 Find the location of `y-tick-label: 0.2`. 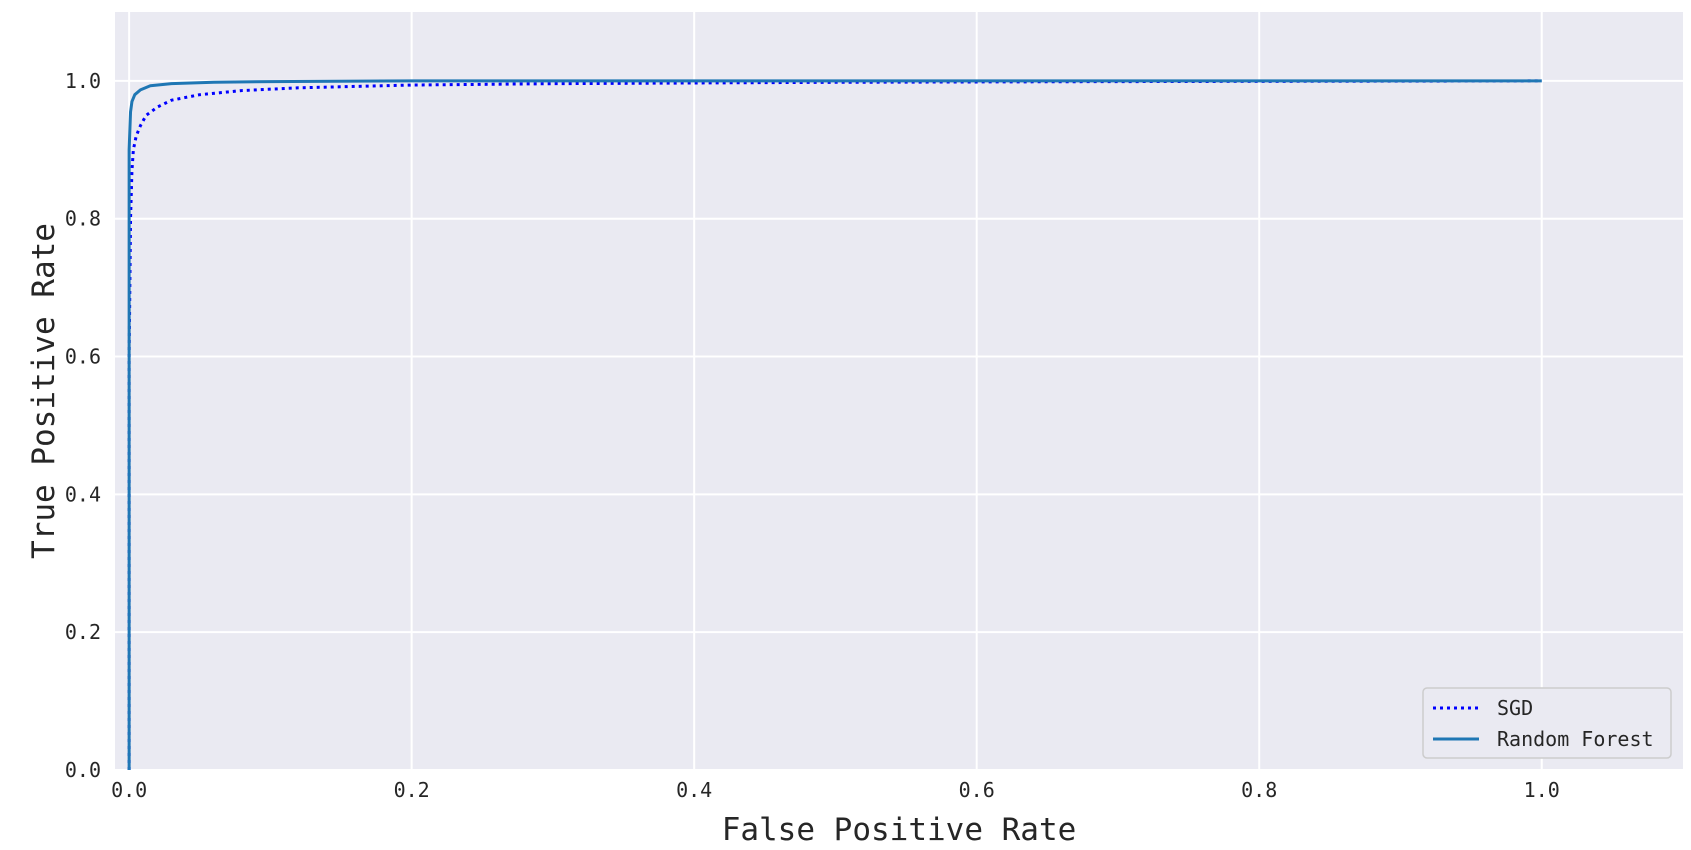

y-tick-label: 0.2 is located at coordinates (83, 632).